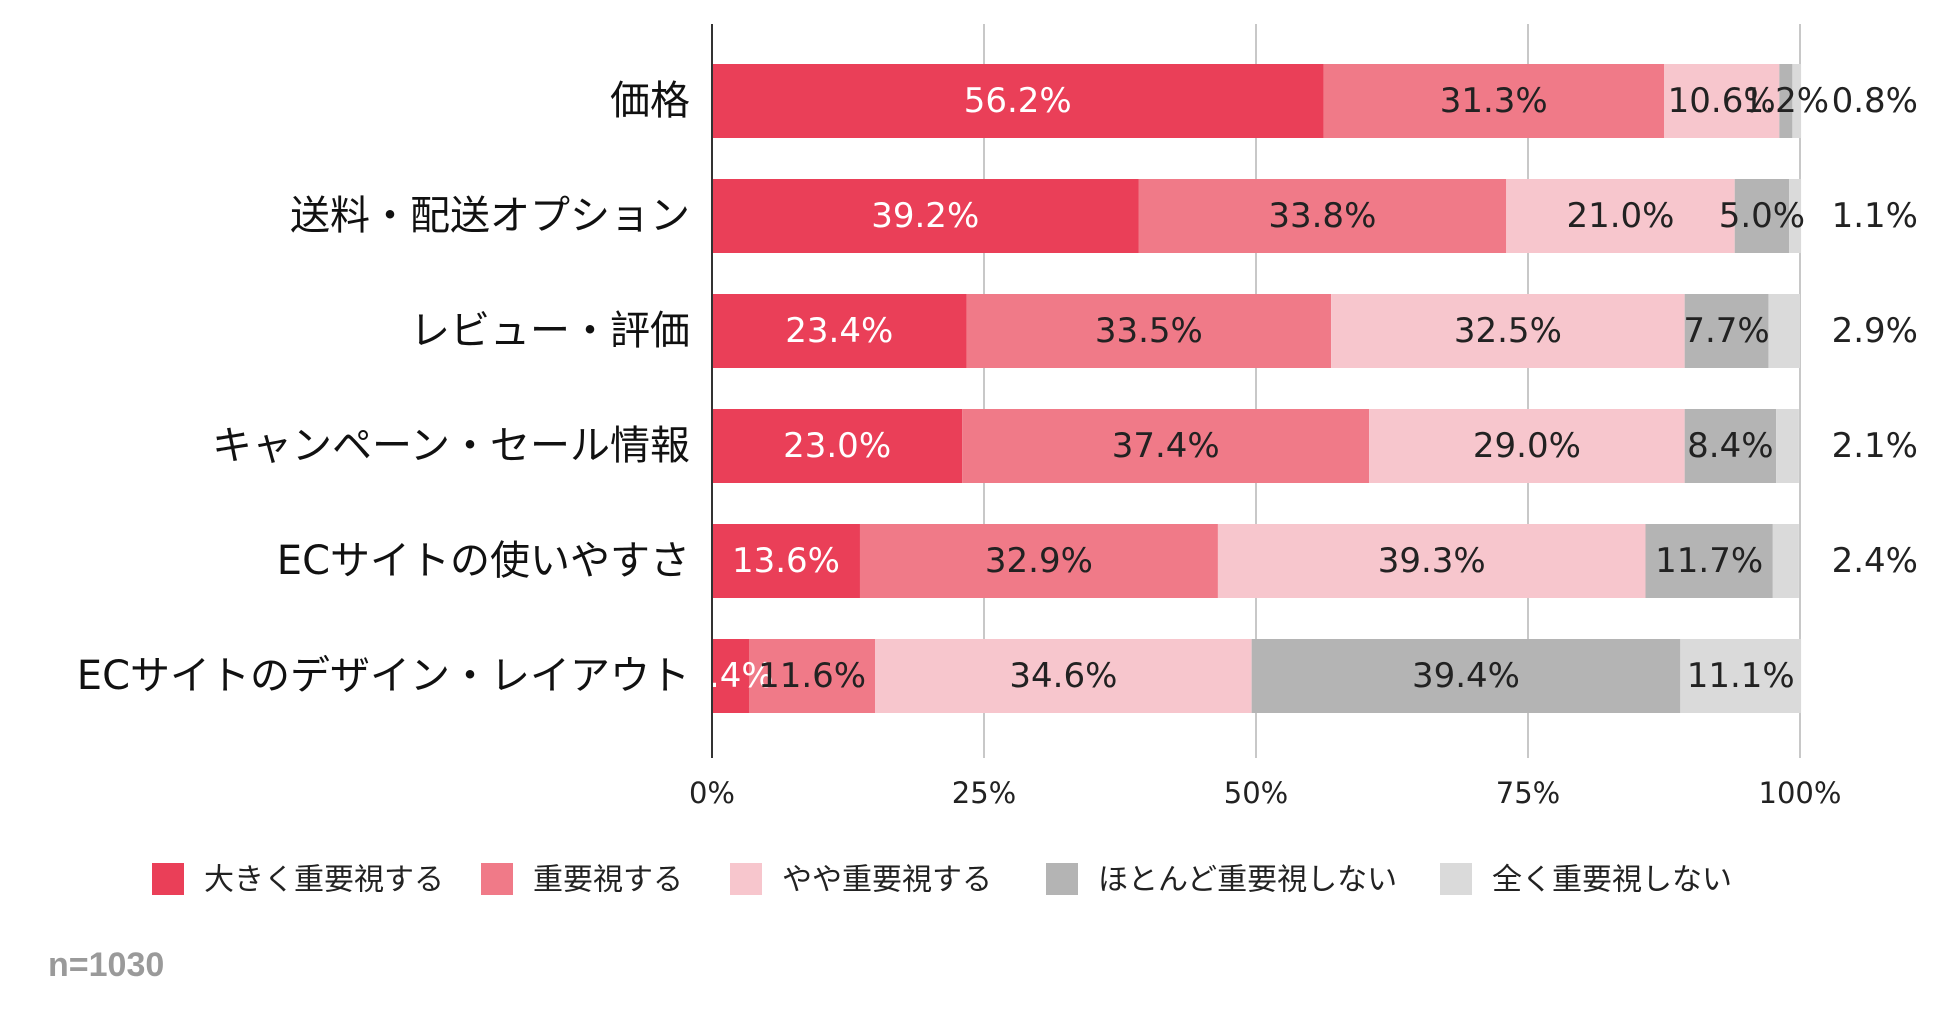  Describe the element at coordinates (383, 676) in the screenshot. I see `category-label: ECサイトのデザイン・レイアウト` at that location.